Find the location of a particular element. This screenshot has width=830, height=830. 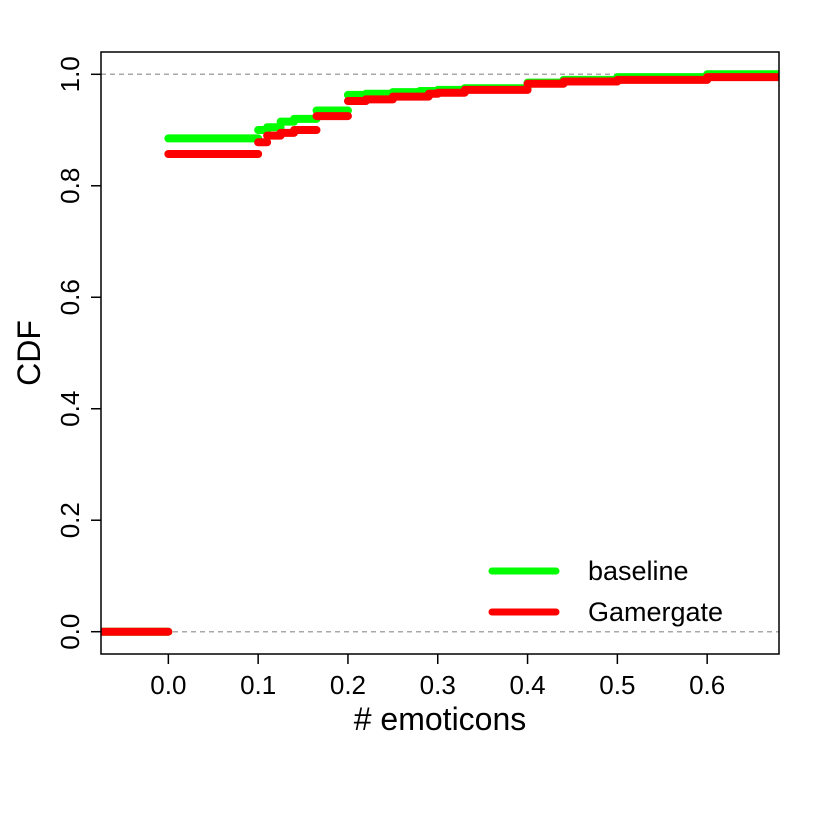

x-tick-label: 0.3 is located at coordinates (438, 685).